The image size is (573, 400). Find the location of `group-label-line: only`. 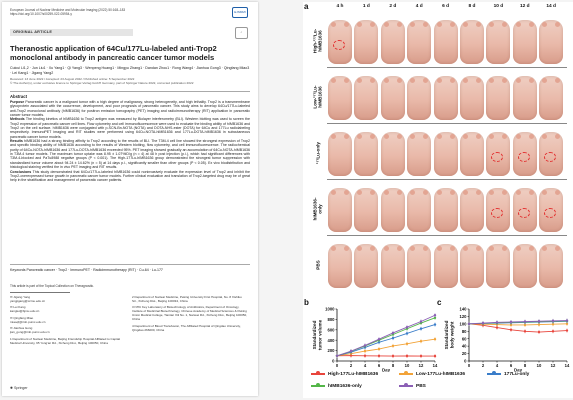

group-label-line: only is located at coordinates (320, 209).